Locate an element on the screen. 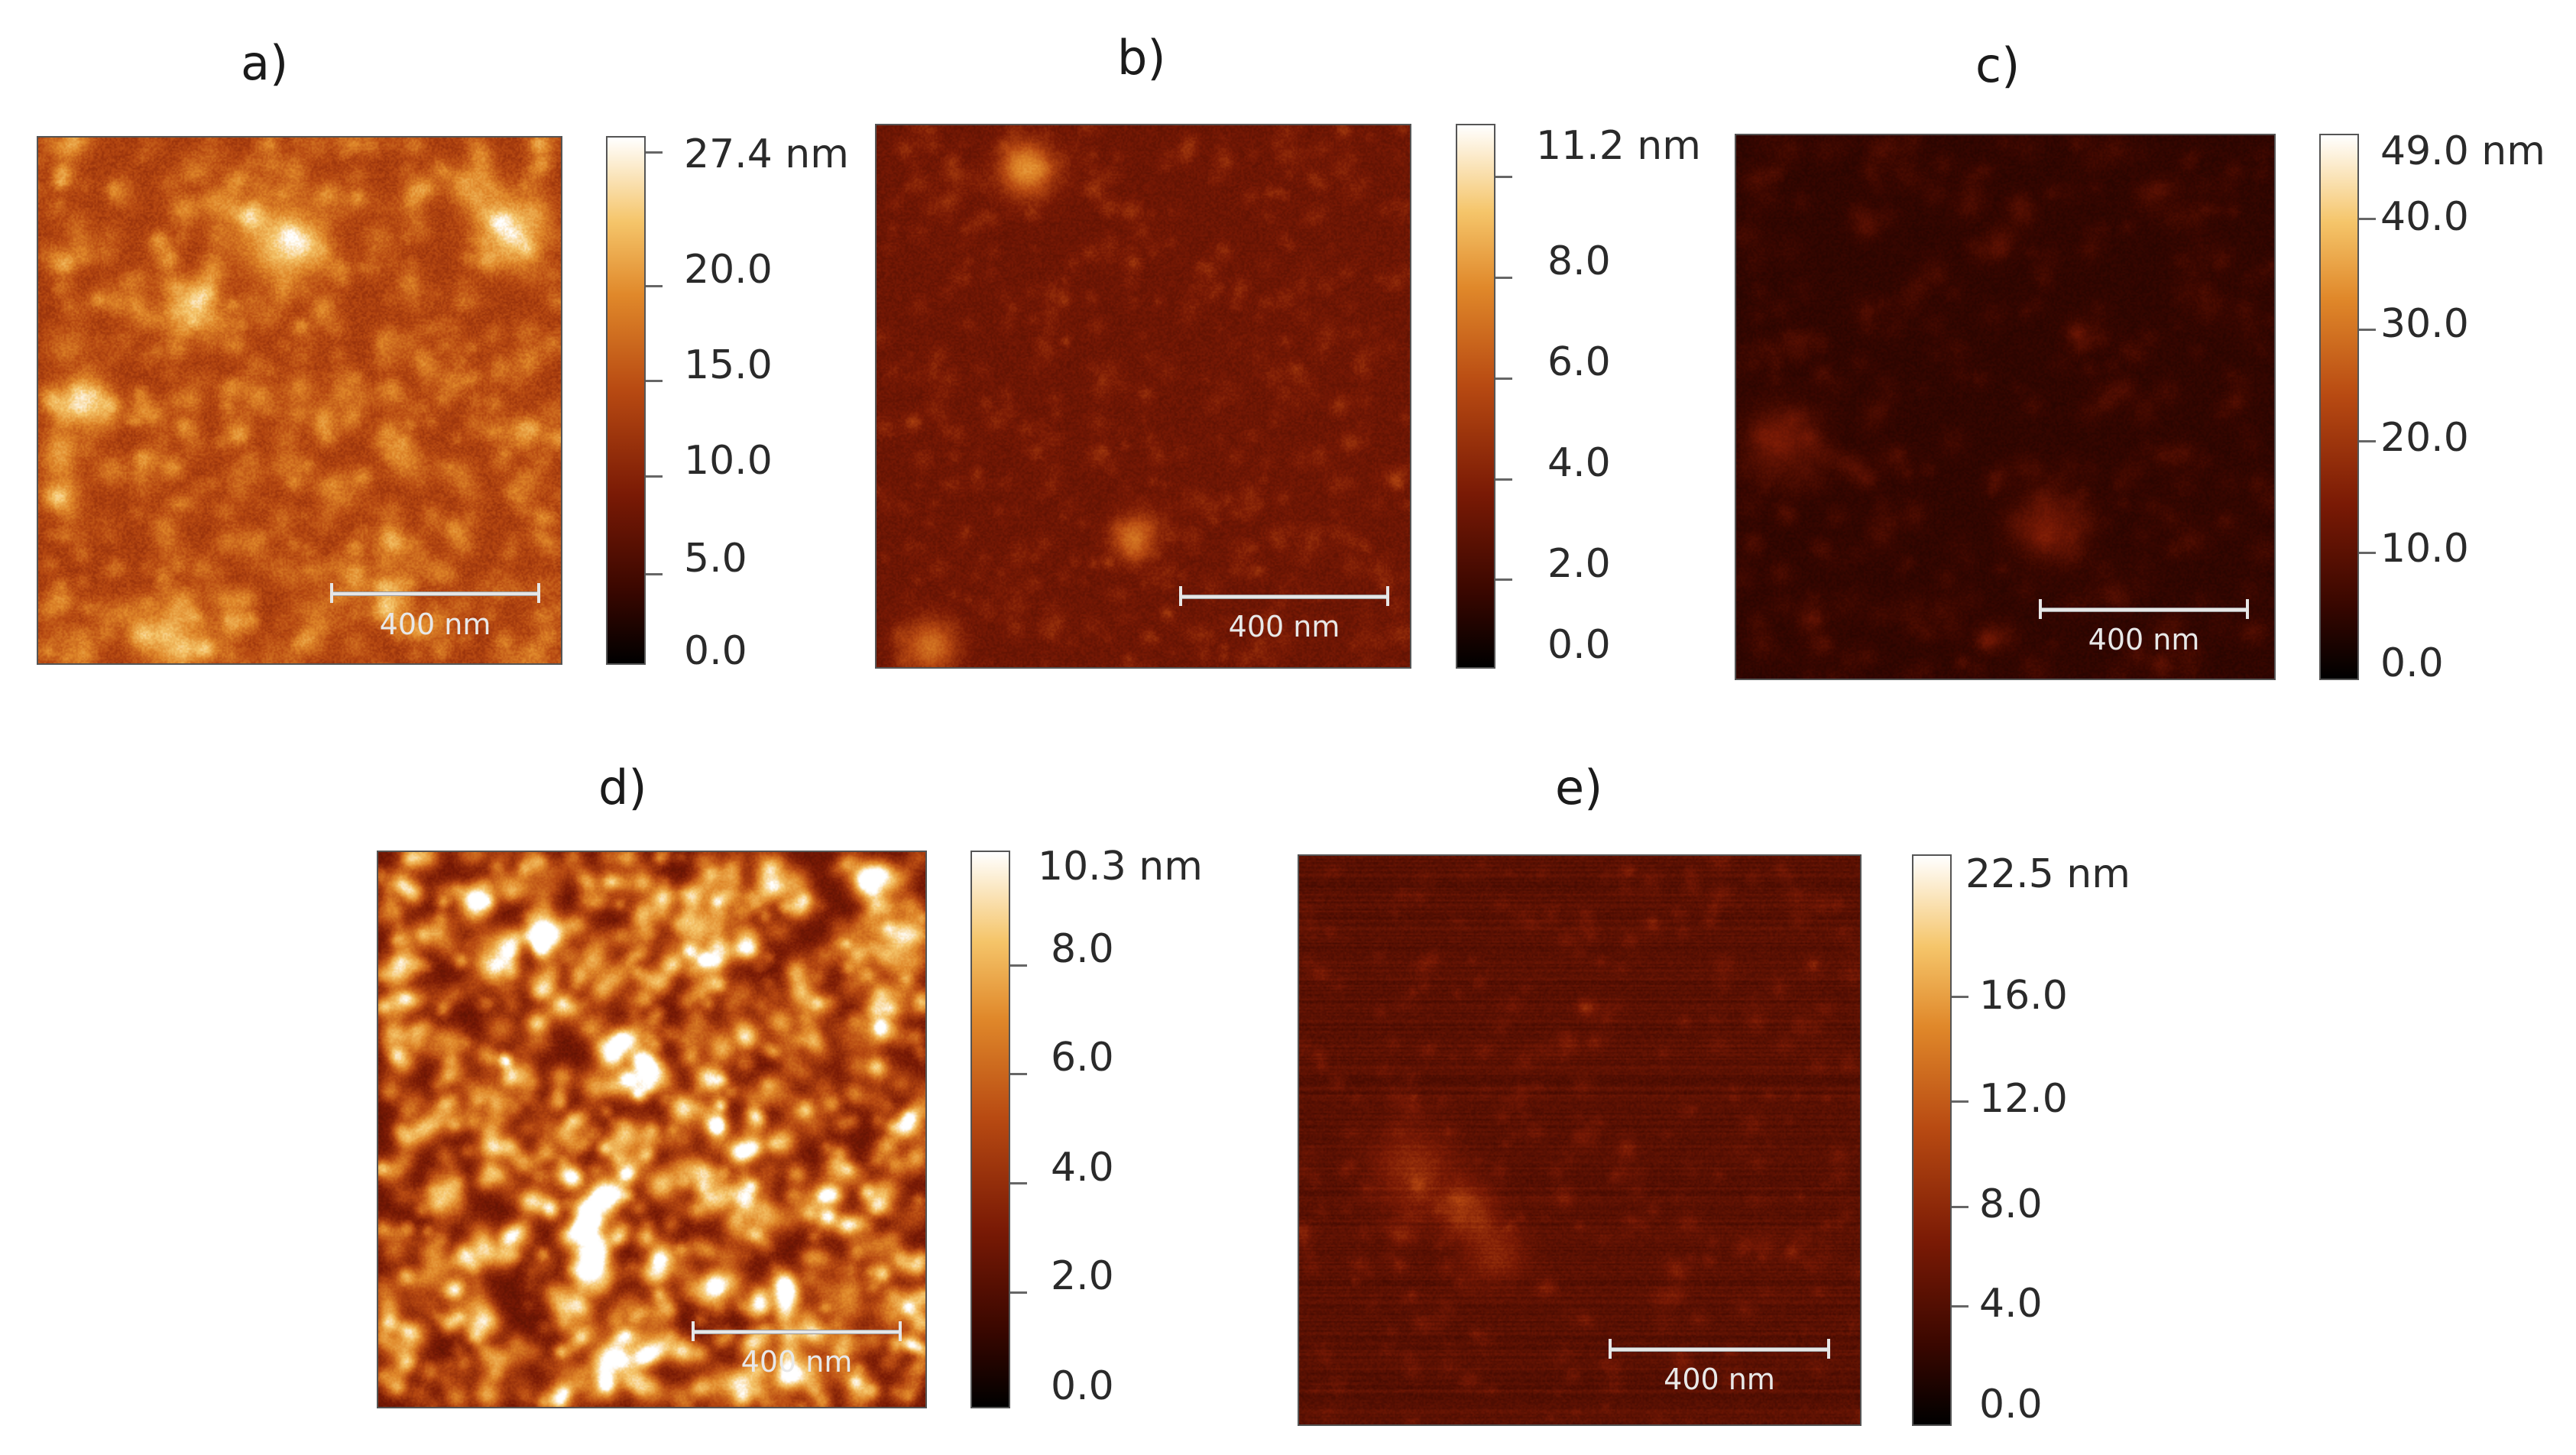 This screenshot has height=1455, width=2576. colorbar-label: 30.0 is located at coordinates (2424, 324).